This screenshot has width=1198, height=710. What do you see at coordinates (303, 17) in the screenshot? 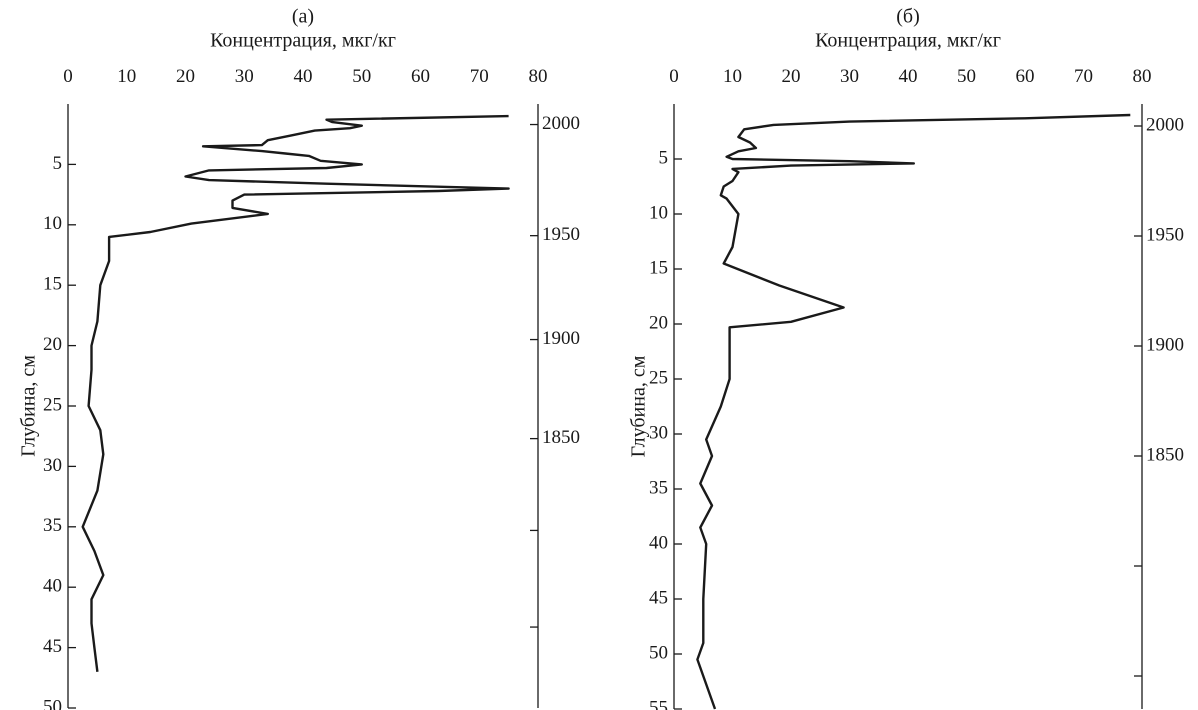
I see `panel-label: (a)` at bounding box center [303, 17].